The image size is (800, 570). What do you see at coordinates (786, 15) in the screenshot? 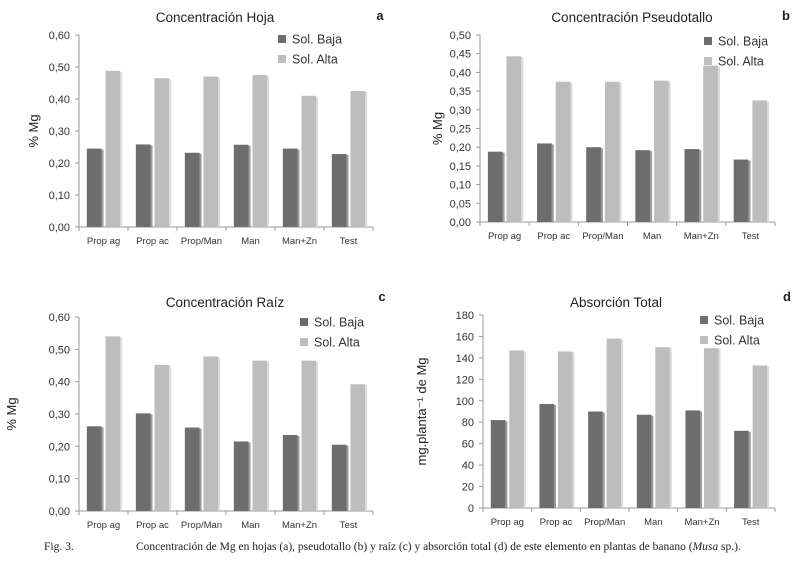
I see `panel-letter: b` at bounding box center [786, 15].